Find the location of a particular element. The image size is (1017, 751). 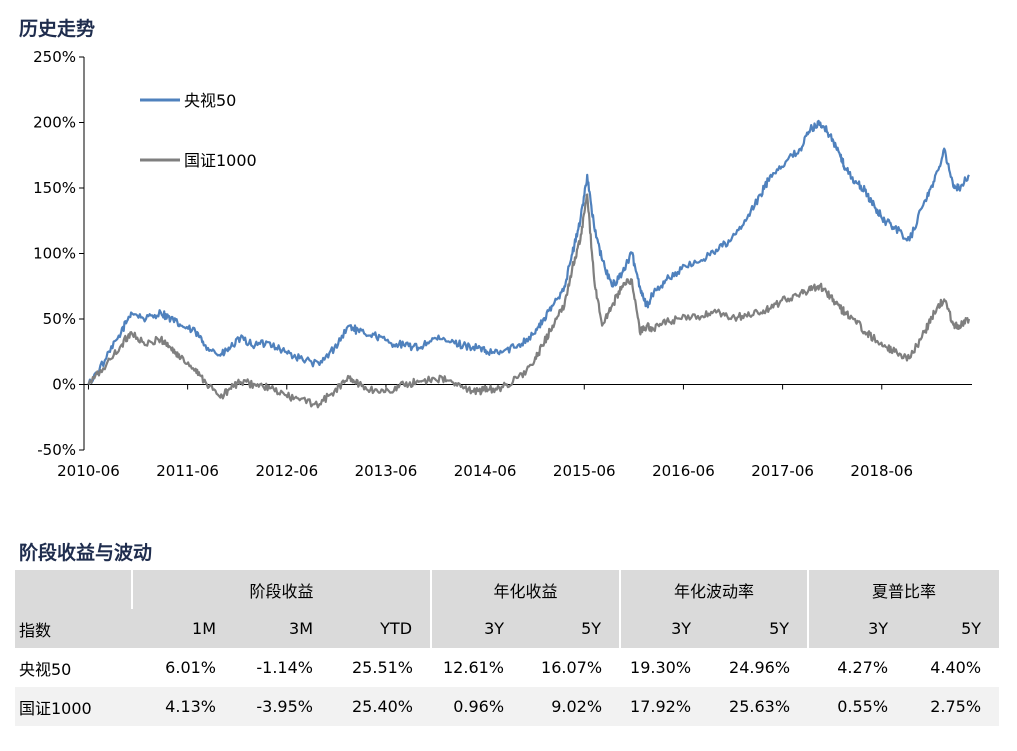

y-tick-label: 0% is located at coordinates (64, 385).